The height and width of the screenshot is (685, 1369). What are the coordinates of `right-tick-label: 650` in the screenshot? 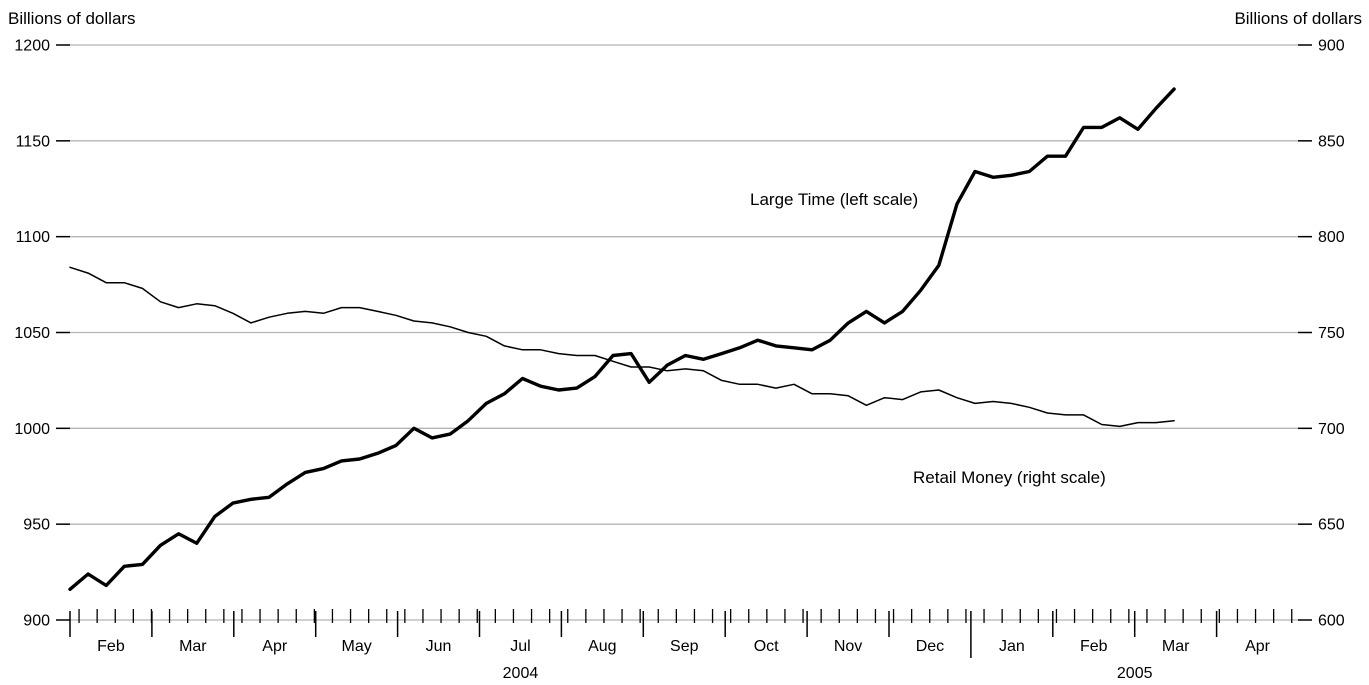 It's located at (1331, 525).